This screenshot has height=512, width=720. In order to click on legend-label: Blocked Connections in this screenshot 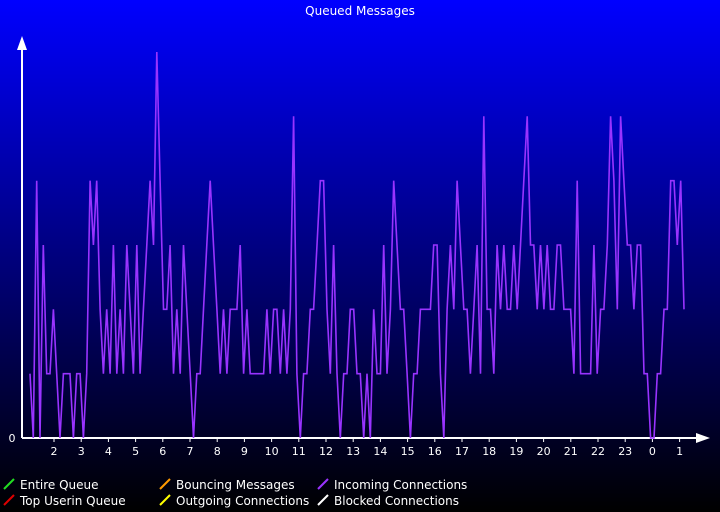, I will do `click(396, 501)`.